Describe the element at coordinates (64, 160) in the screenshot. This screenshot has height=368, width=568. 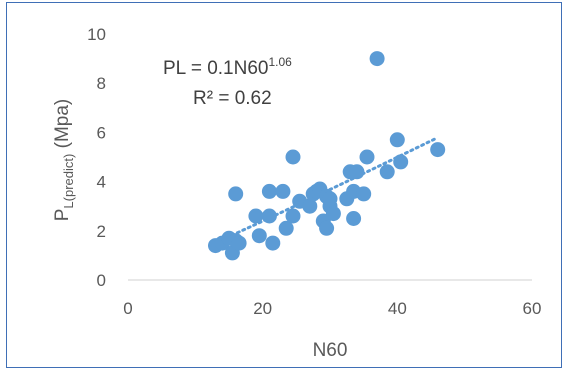
I see `y-axis-title: PL(predict) (Mpa)` at that location.